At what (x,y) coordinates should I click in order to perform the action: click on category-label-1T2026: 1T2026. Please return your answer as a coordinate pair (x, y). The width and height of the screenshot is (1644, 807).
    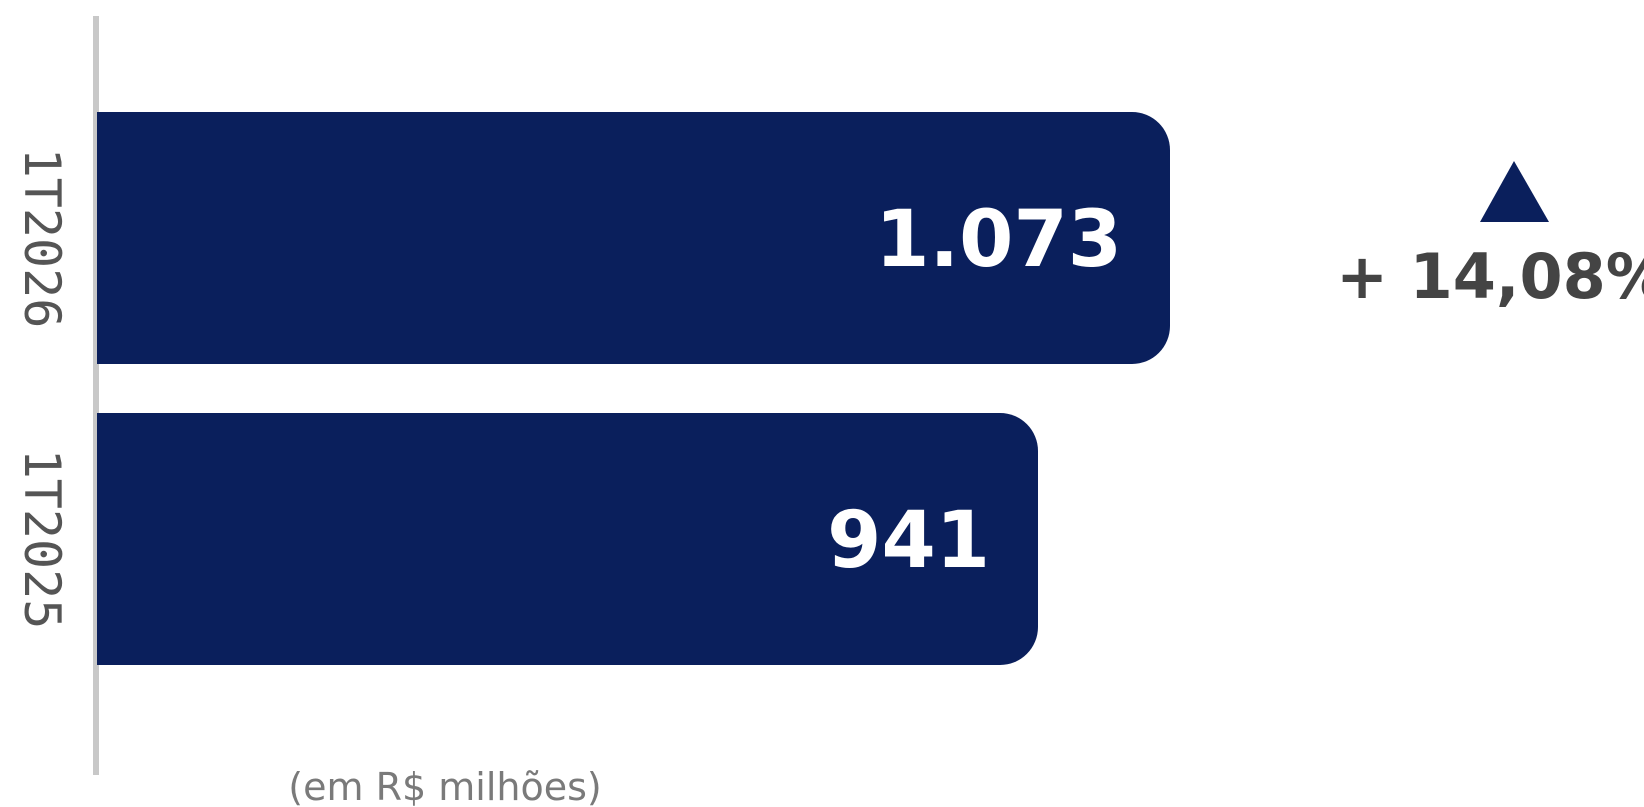
    Looking at the image, I should click on (42, 238).